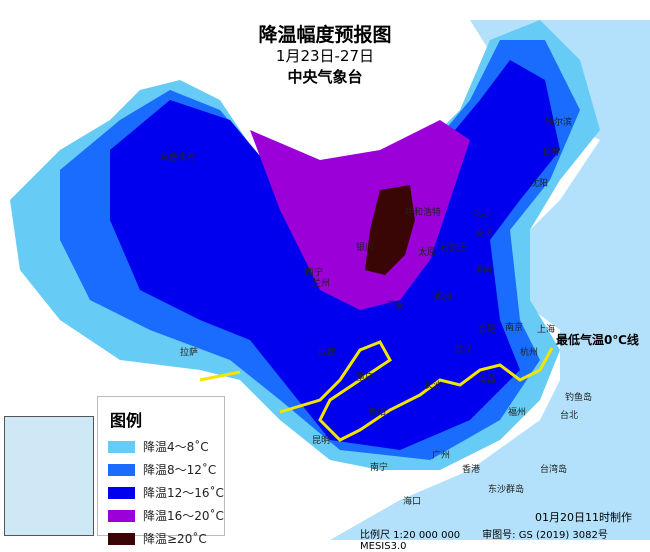  Describe the element at coordinates (175, 539) in the screenshot. I see `legend-label: 降温≥20˚C` at that location.